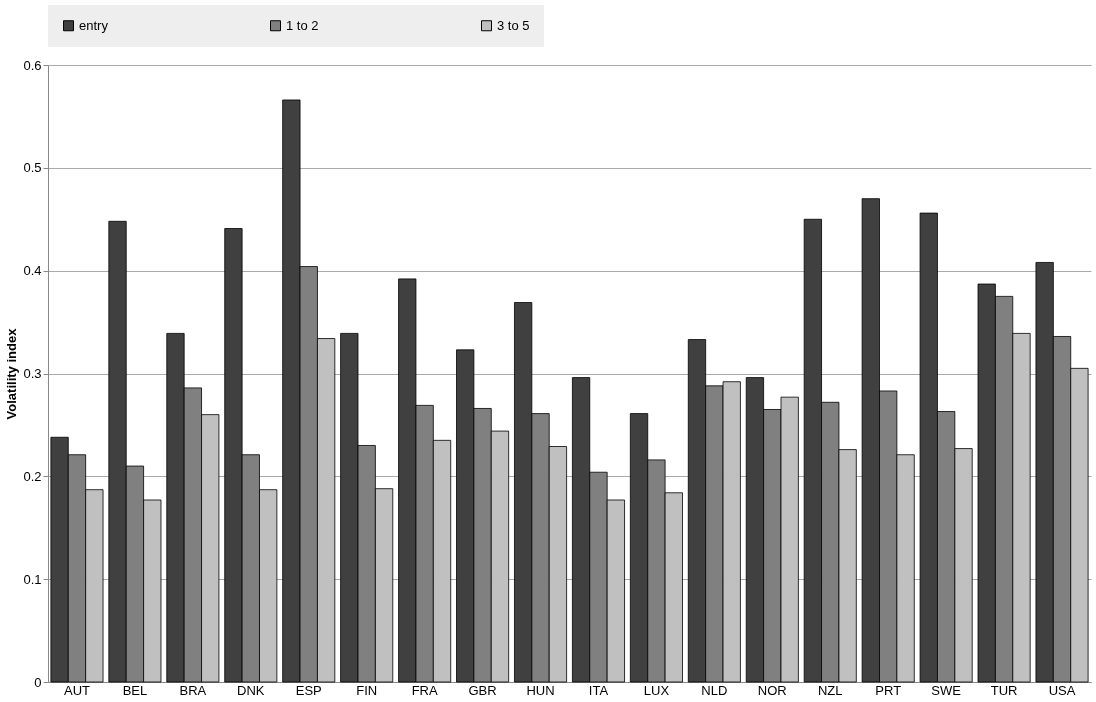 The height and width of the screenshot is (702, 1096). I want to click on x-tick-label: GBR, so click(482, 690).